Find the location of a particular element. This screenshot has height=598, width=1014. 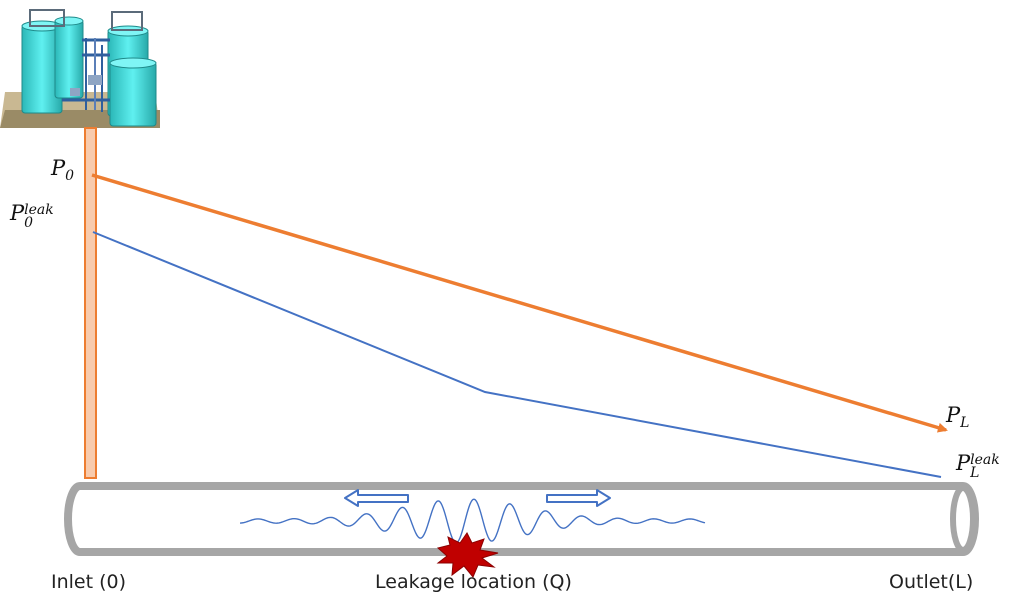

pipeline is located at coordinates (521, 519).